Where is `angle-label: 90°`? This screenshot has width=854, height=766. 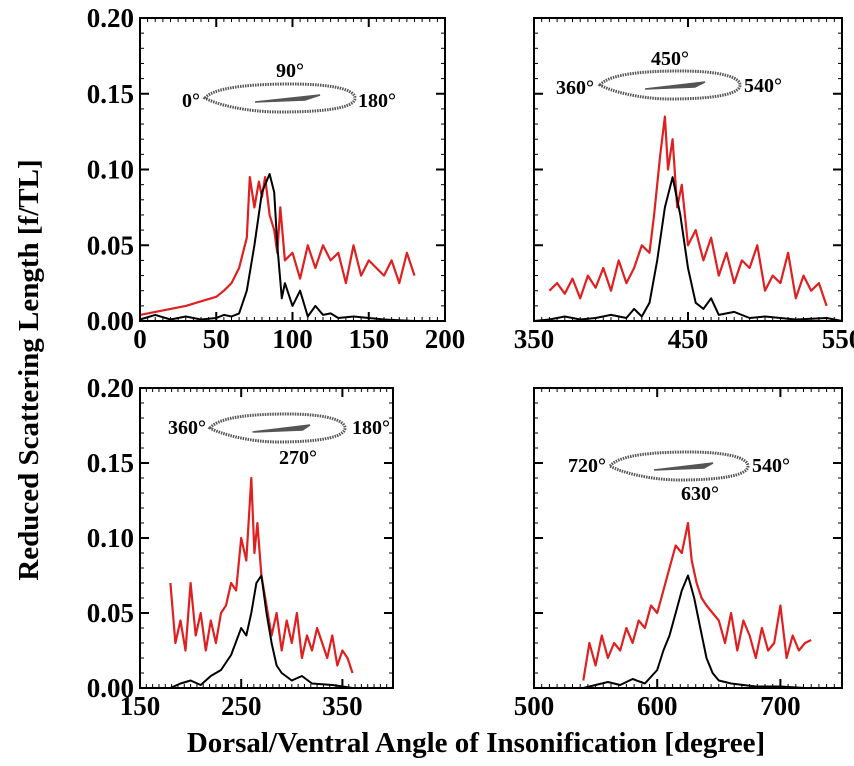
angle-label: 90° is located at coordinates (290, 71).